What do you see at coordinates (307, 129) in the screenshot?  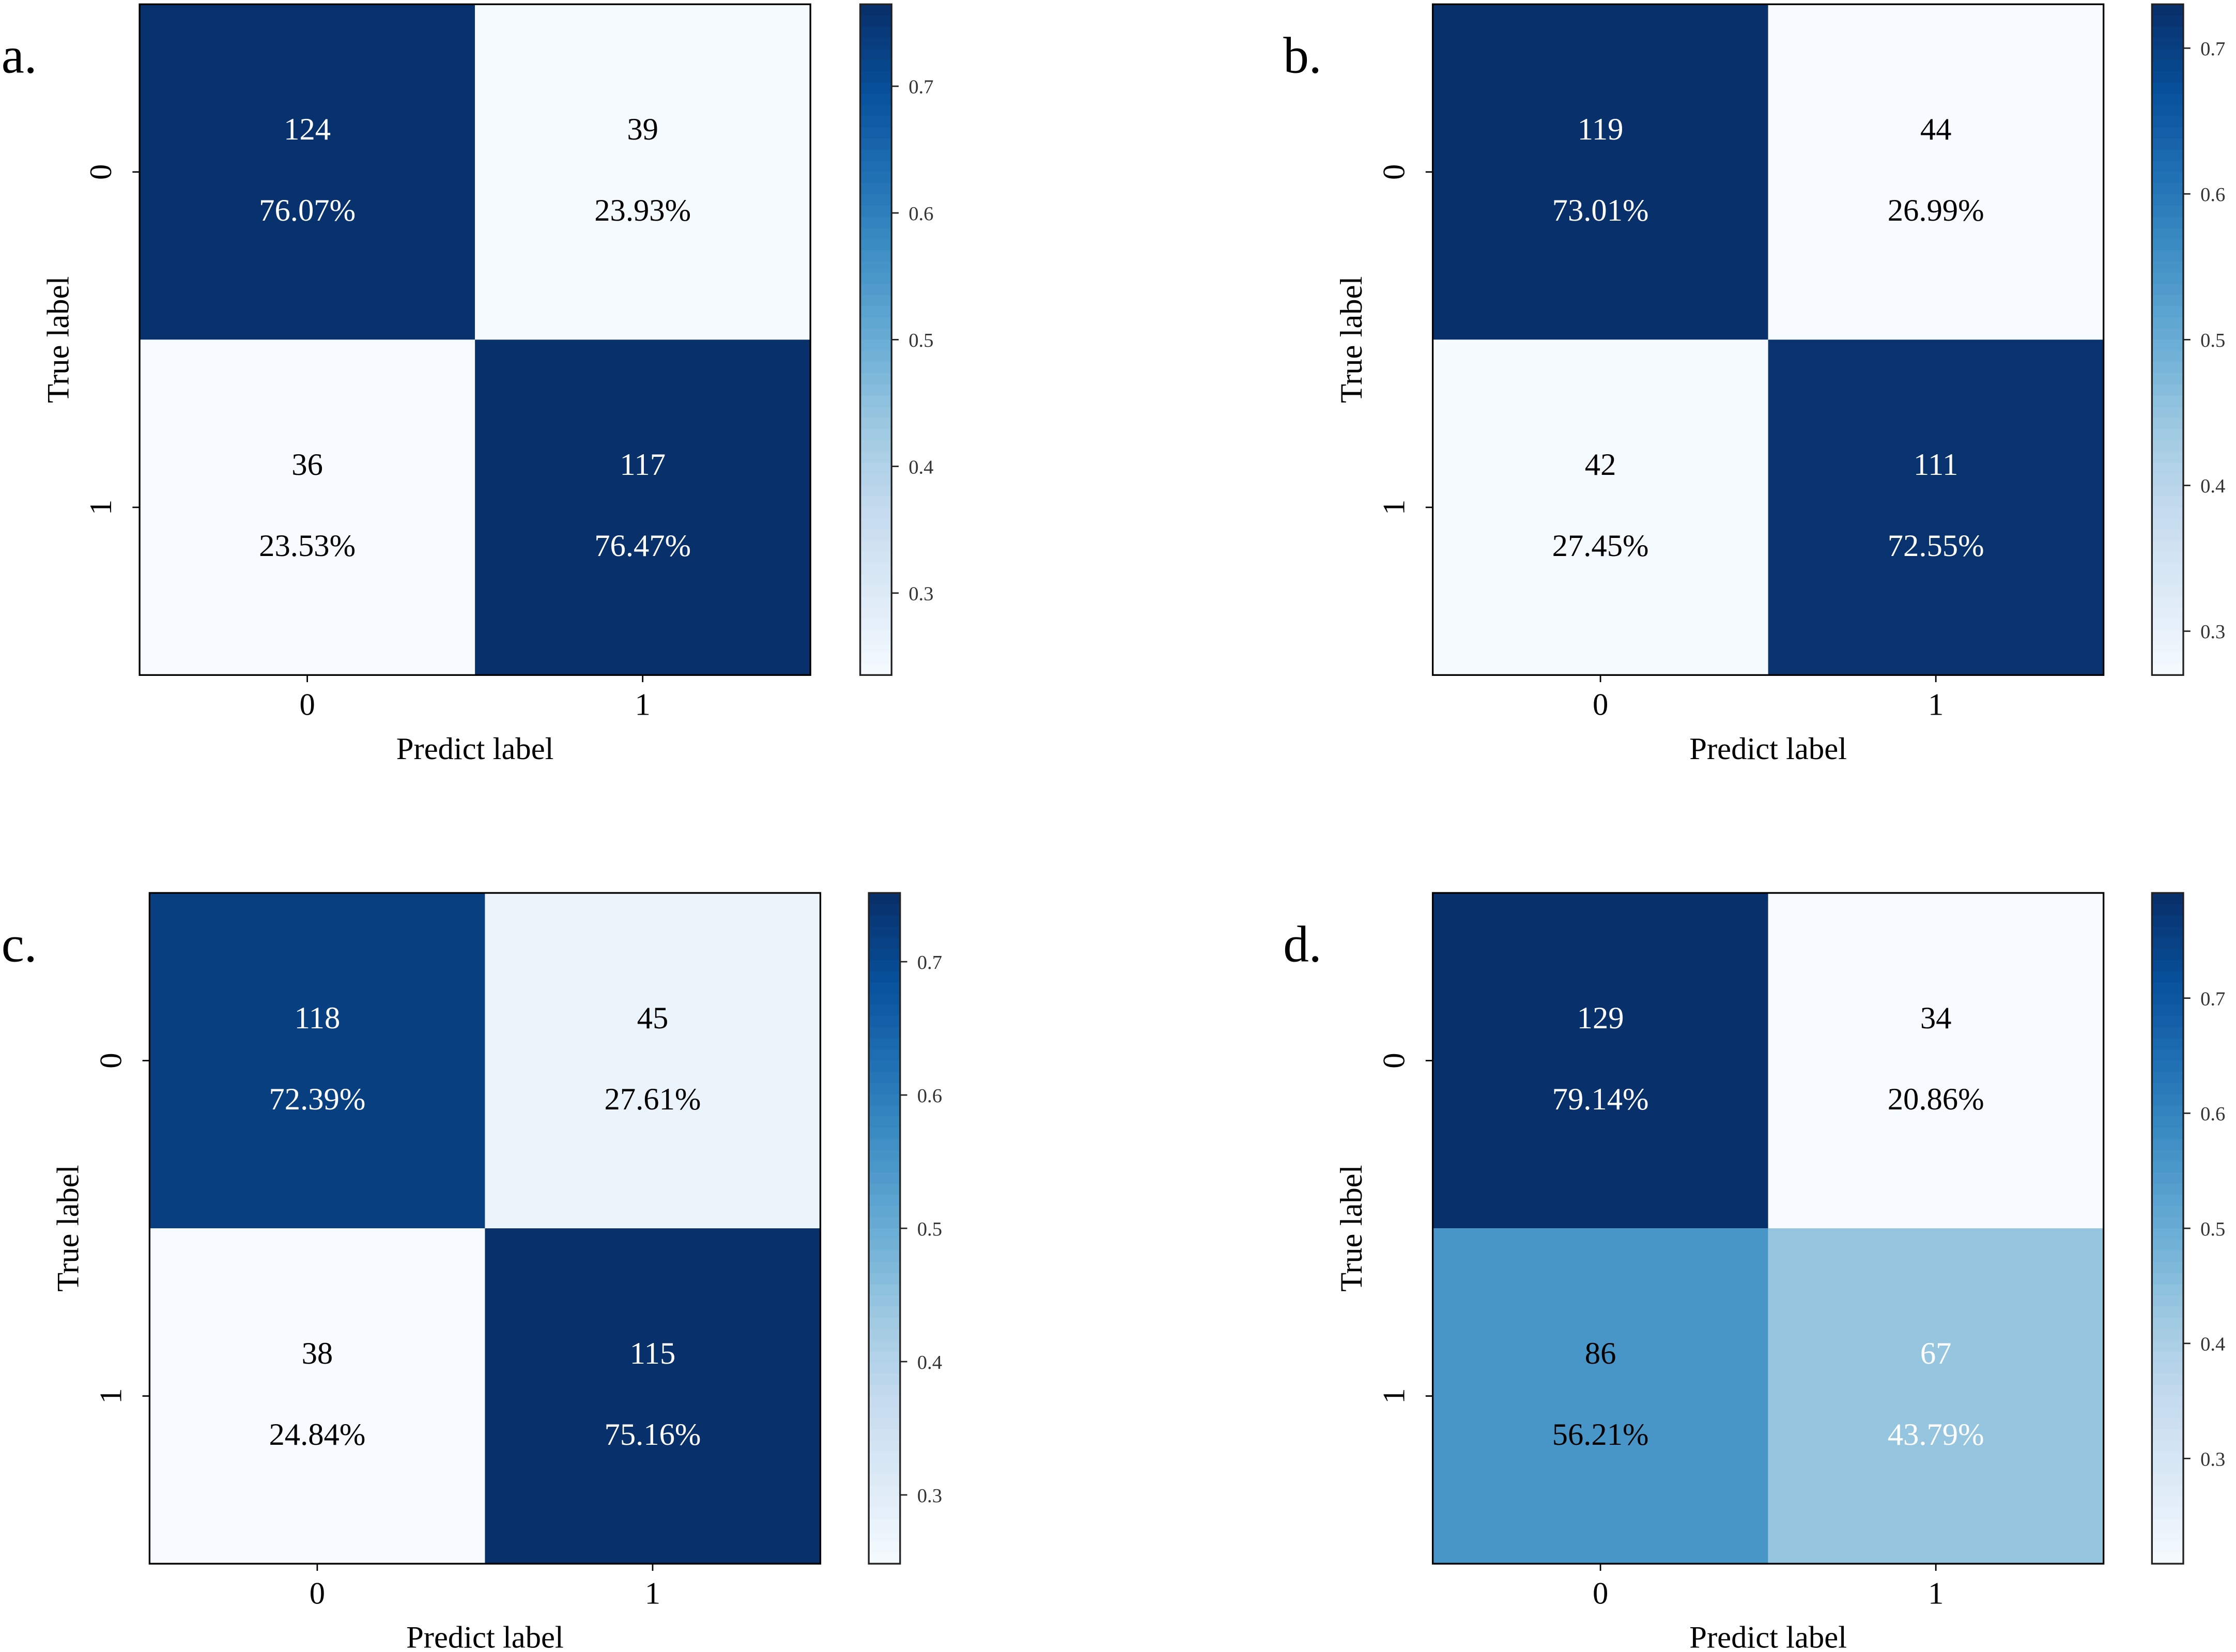 I see `cell-count: 124` at bounding box center [307, 129].